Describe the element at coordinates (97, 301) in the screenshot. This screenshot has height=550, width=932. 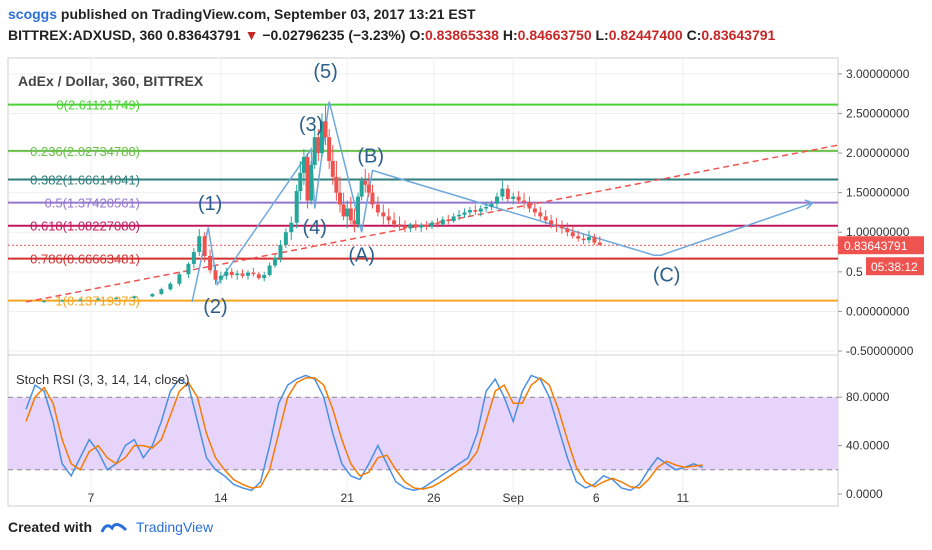
I see `fib-label: 1(0.13719373)` at that location.